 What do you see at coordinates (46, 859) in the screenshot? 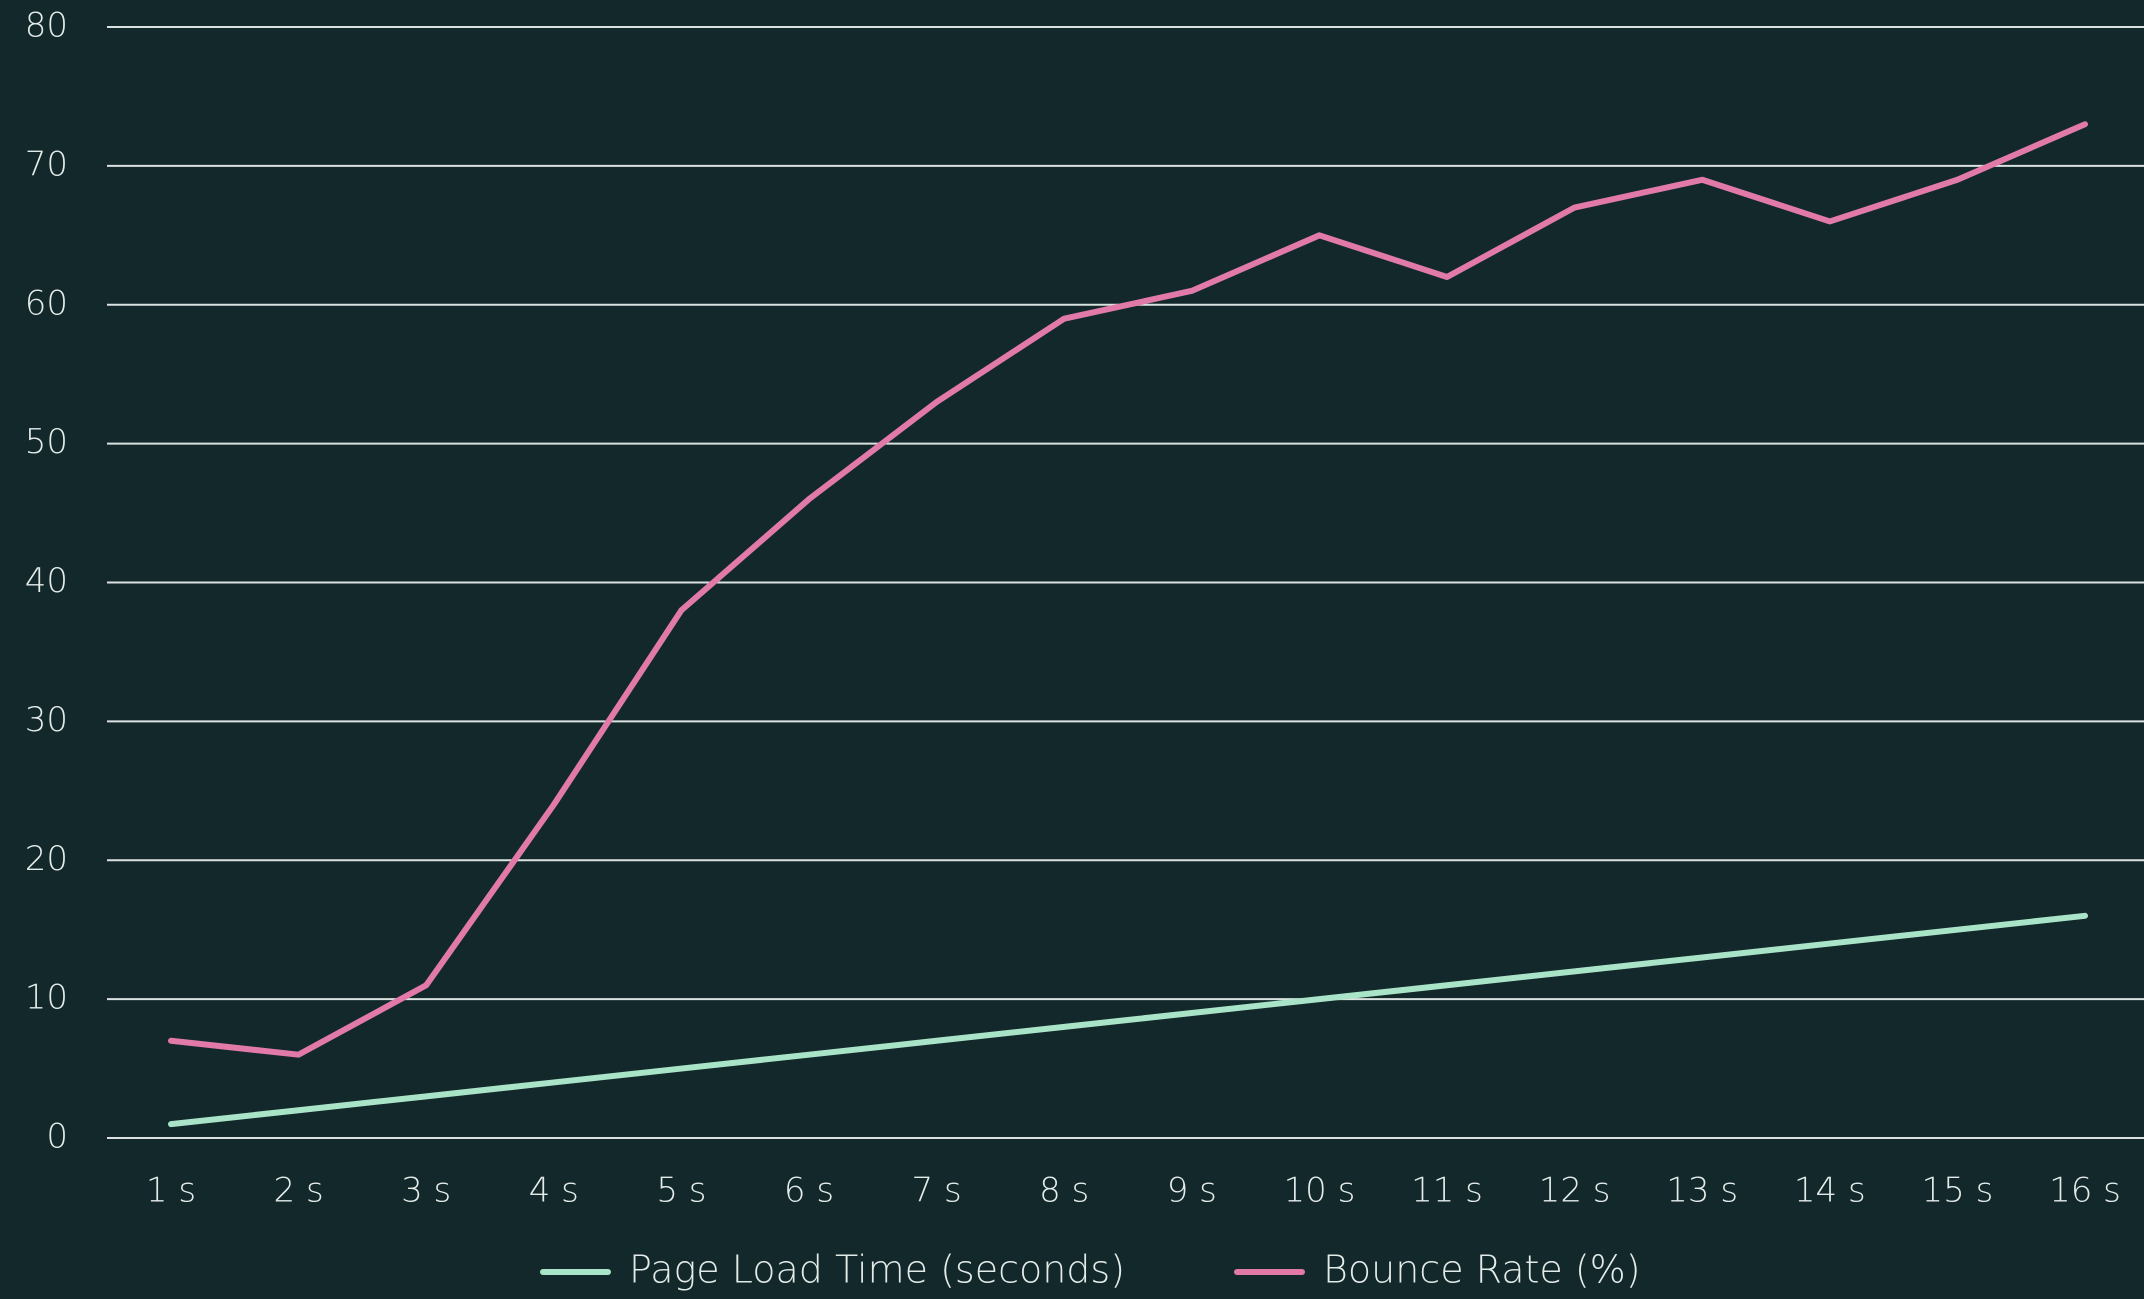
I see `y-tick-label: 20` at bounding box center [46, 859].